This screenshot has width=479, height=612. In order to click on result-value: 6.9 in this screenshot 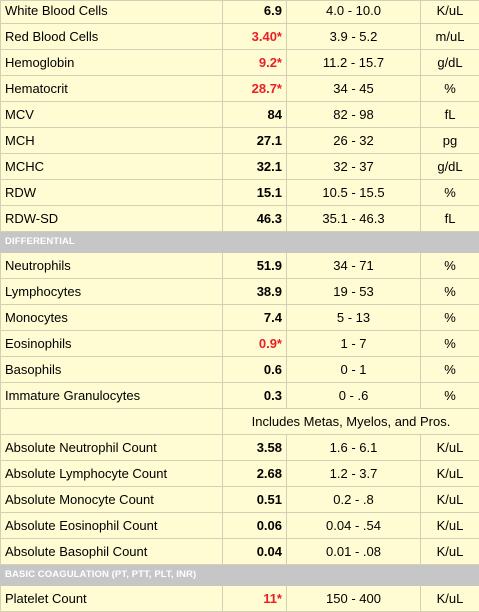, I will do `click(255, 12)`.